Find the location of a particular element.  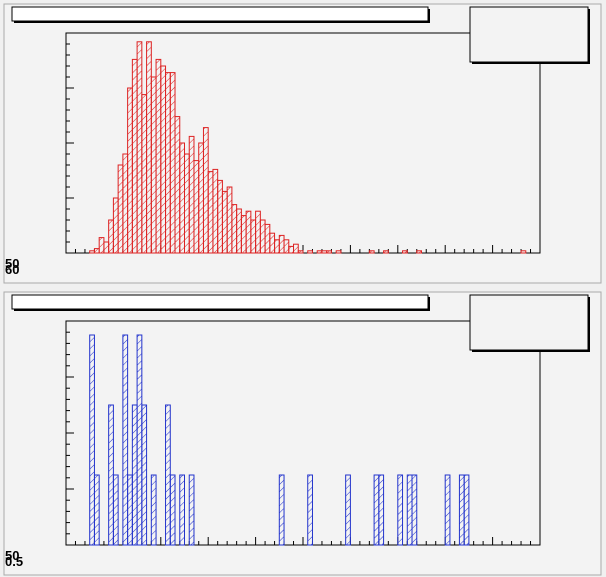

axis-label: 60 is located at coordinates (12, 269).